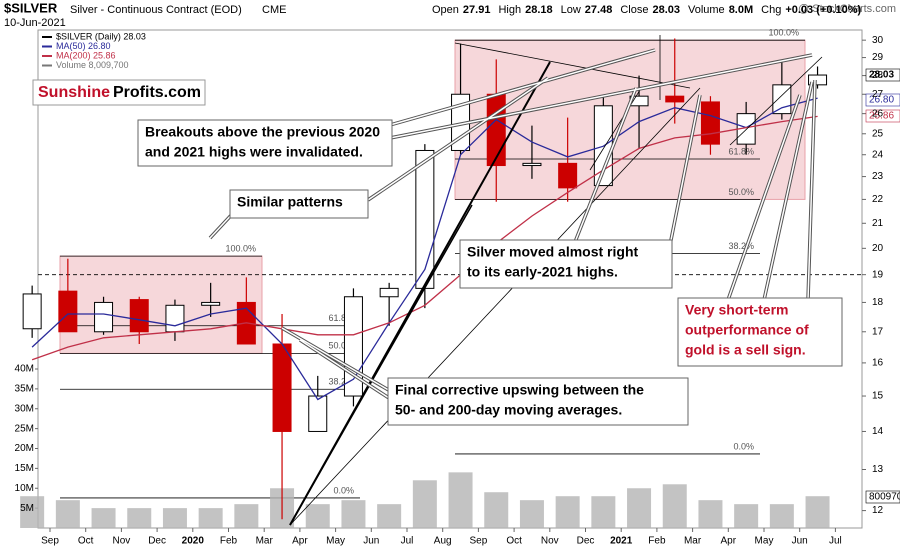 Image resolution: width=900 pixels, height=550 pixels. What do you see at coordinates (741, 151) in the screenshot?
I see `fib-label: 61.8%` at bounding box center [741, 151].